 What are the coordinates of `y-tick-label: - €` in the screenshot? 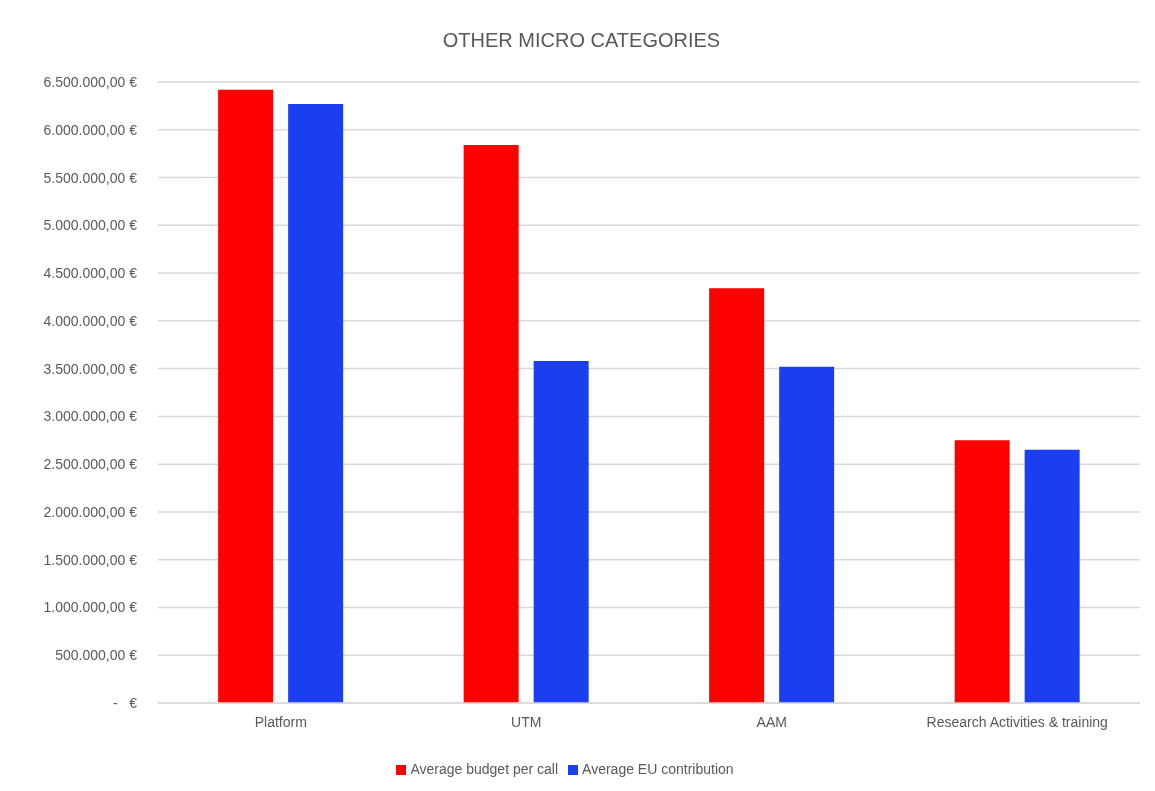 It's located at (125, 702).